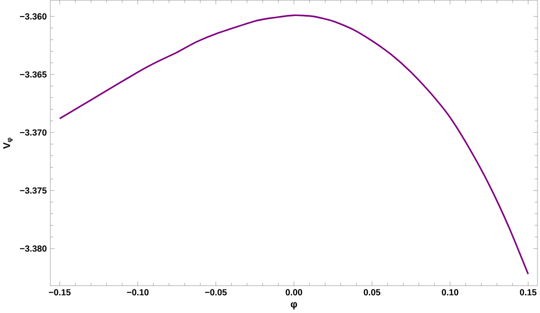 Image resolution: width=540 pixels, height=313 pixels. Describe the element at coordinates (33, 74) in the screenshot. I see `y-tick-label: −3.365` at that location.